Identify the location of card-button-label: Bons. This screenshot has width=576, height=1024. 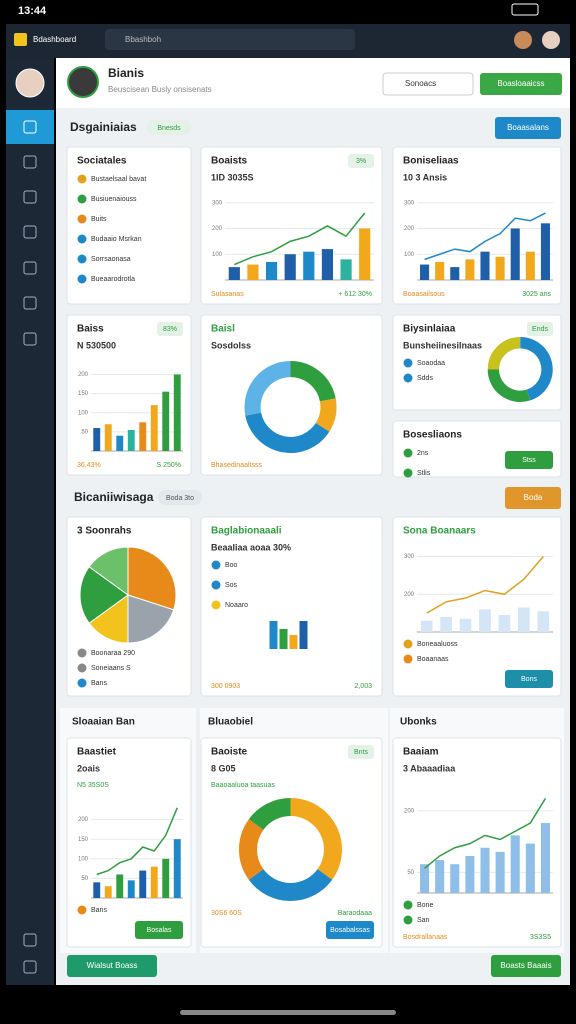
(529, 679).